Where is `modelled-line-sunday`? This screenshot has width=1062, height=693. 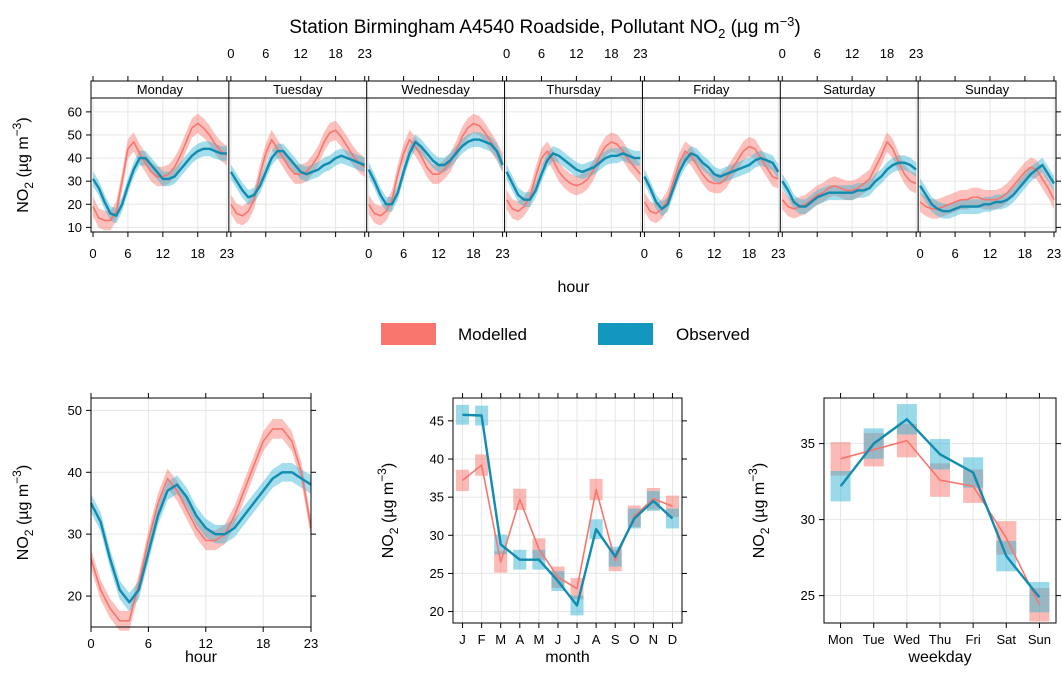 modelled-line-sunday is located at coordinates (987, 188).